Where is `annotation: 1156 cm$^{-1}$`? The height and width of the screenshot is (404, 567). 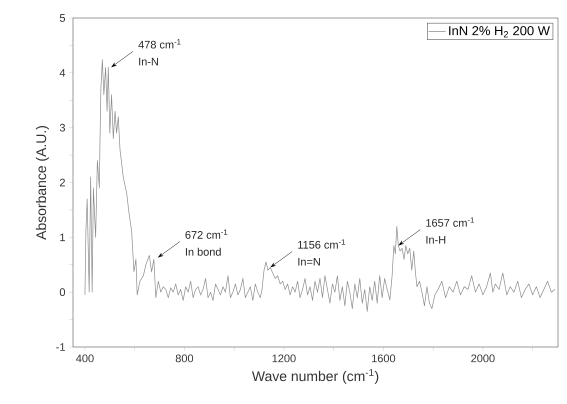
annotation: 1156 cm$^{-1}$ is located at coordinates (321, 244).